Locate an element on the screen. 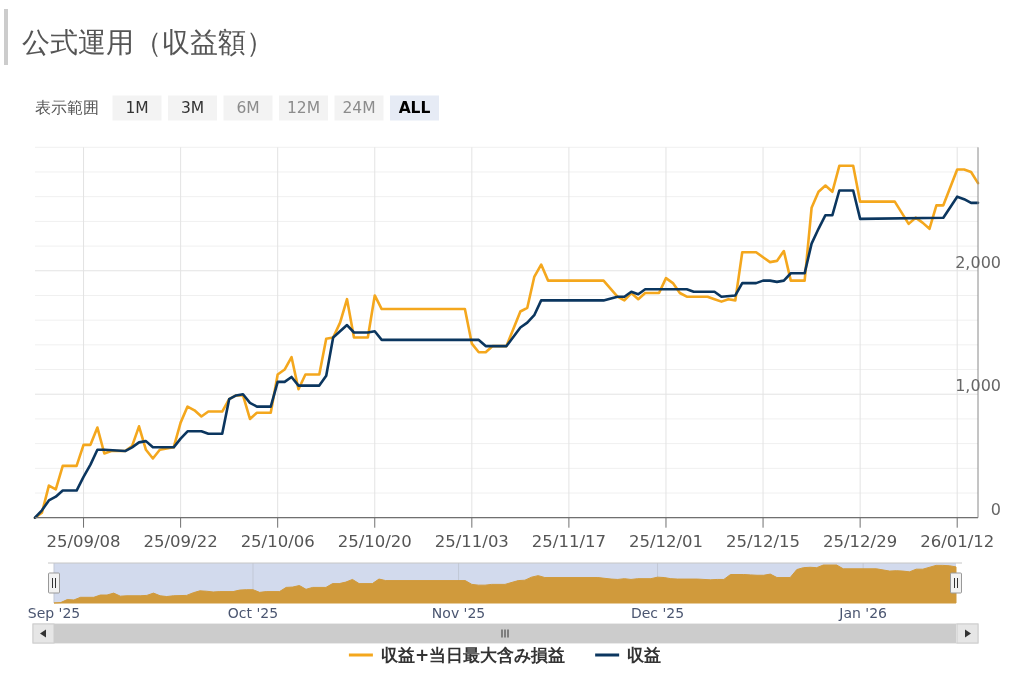 The width and height of the screenshot is (1012, 683). y-tick-label: 2,000 is located at coordinates (978, 262).